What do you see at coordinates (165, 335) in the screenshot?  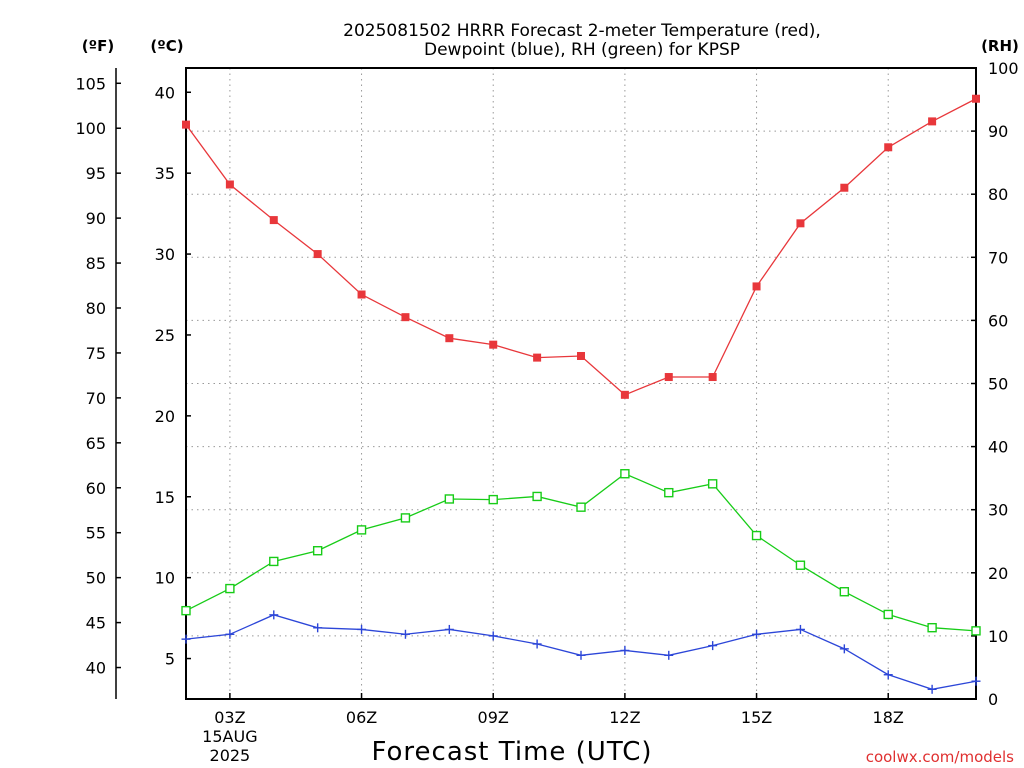 I see `celsius-tick-label: 25` at bounding box center [165, 335].